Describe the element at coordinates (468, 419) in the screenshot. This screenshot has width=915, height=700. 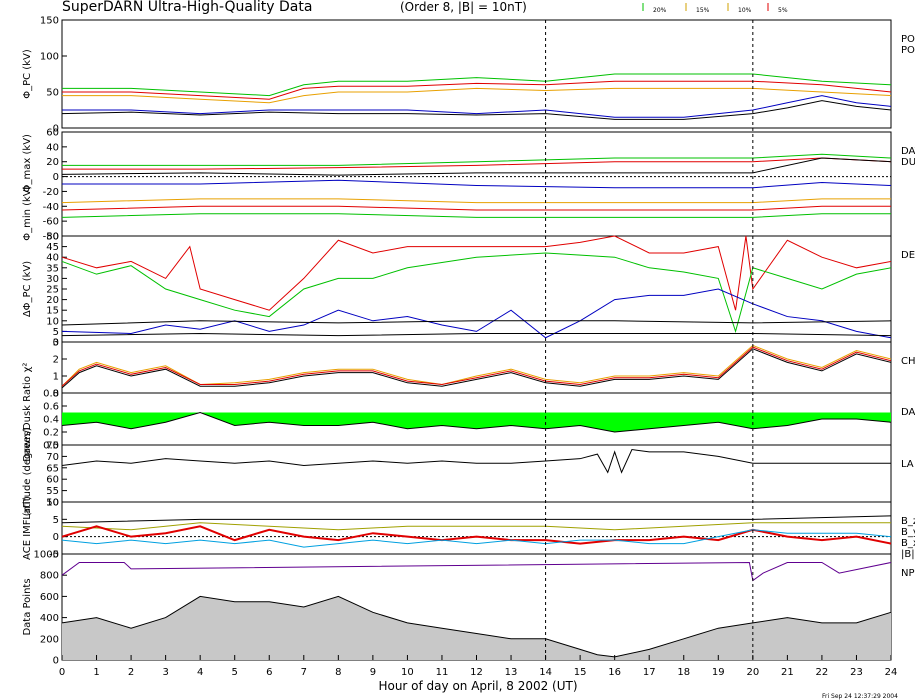
I see `panel-ratio: 0.0 0.2 0.4 0.6 0.8 Dawn/Dusk Ratio DA` at that location.